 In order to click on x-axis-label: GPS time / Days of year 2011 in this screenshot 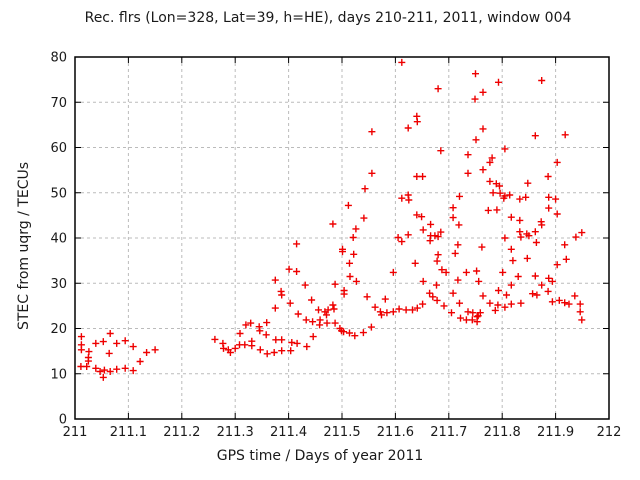, I will do `click(320, 456)`.